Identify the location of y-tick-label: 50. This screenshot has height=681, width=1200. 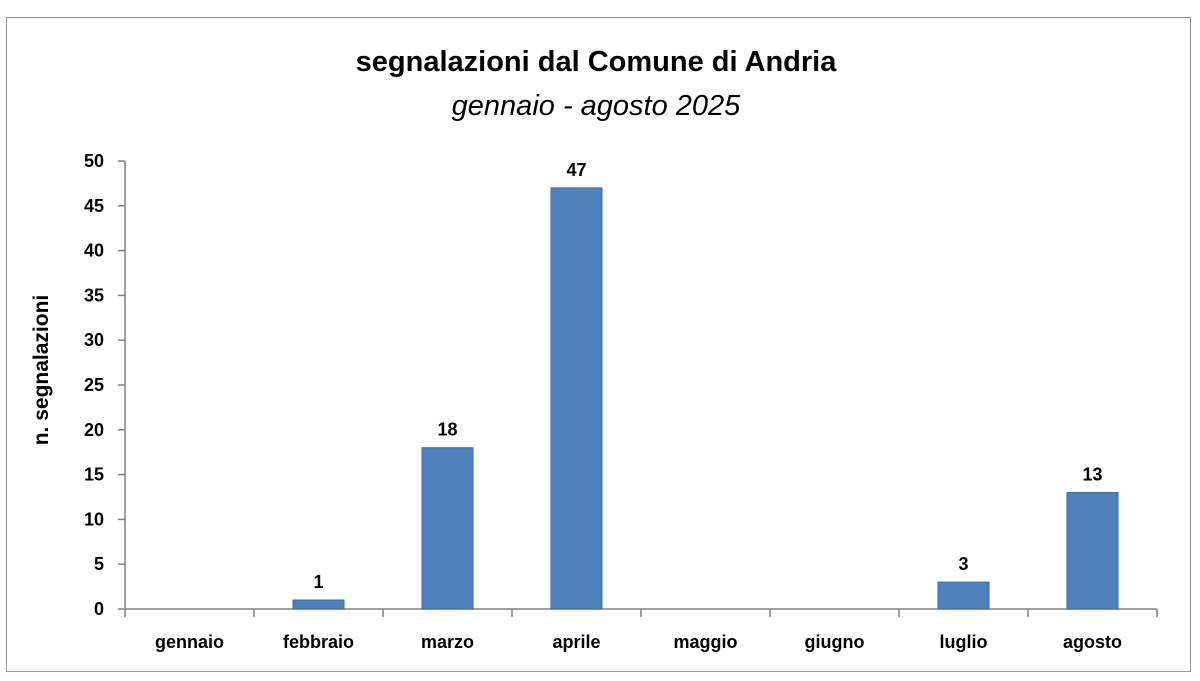
(94, 161).